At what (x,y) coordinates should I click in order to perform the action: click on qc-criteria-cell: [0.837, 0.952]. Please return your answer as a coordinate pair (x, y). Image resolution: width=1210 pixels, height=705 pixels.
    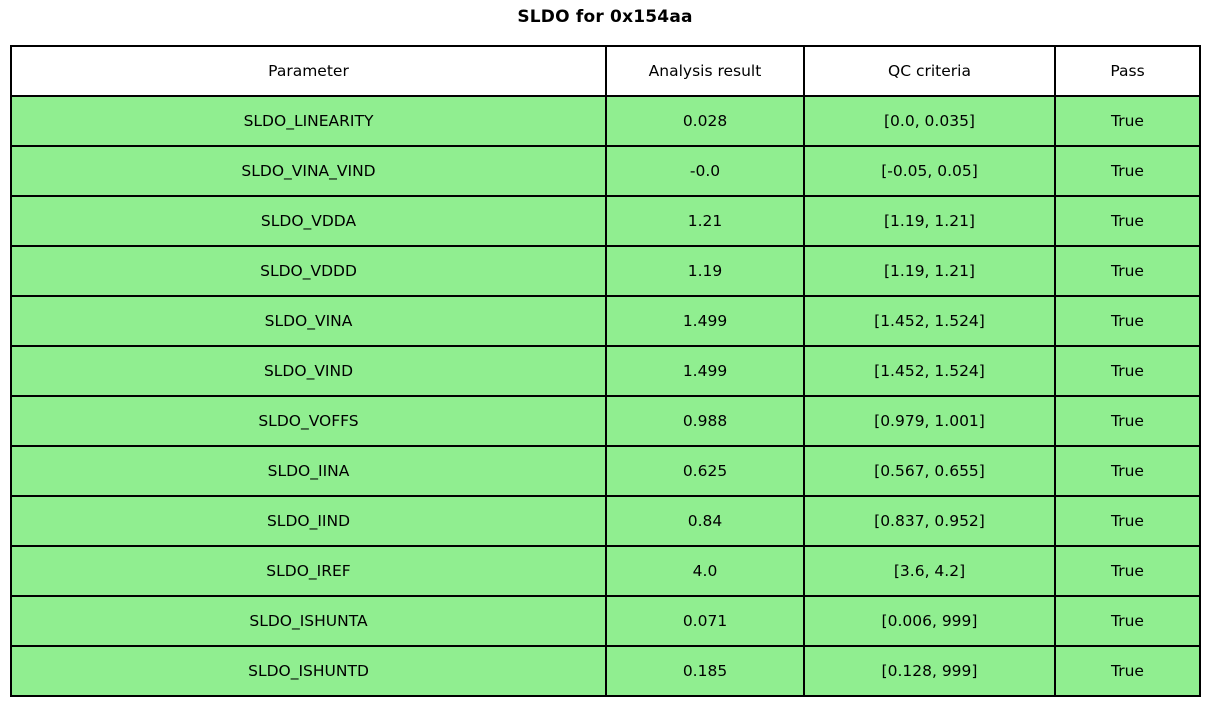
    Looking at the image, I should click on (929, 521).